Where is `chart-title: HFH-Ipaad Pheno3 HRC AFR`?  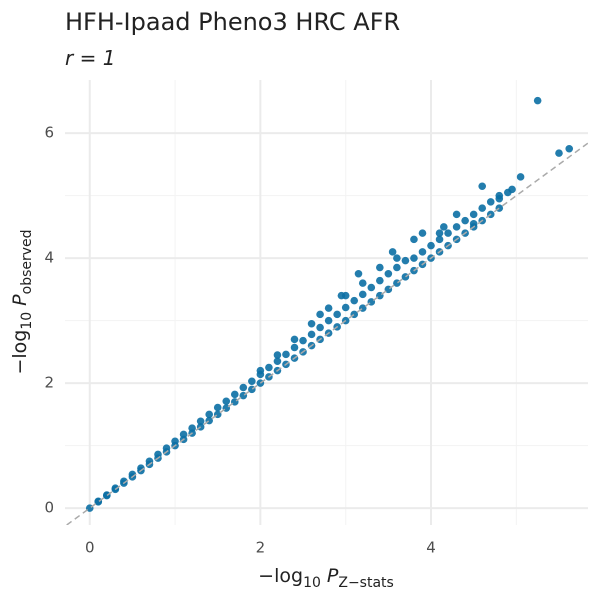
chart-title: HFH-Ipaad Pheno3 HRC AFR is located at coordinates (232, 22).